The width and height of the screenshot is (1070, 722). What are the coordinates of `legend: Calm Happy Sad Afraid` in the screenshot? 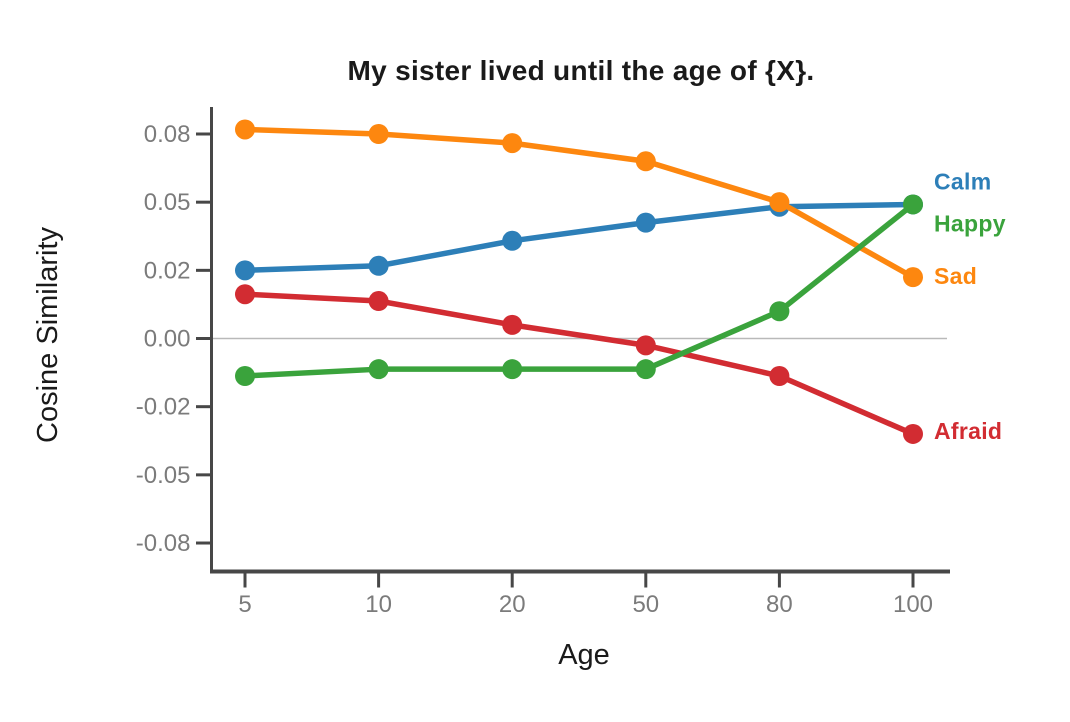 It's located at (970, 307).